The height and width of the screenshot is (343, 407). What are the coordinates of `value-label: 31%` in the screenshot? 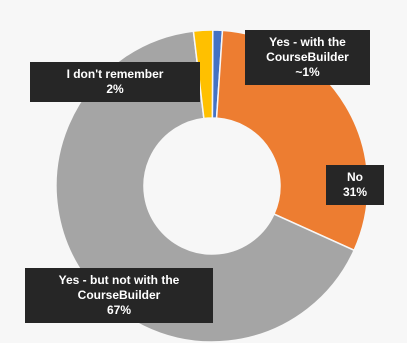 It's located at (355, 192).